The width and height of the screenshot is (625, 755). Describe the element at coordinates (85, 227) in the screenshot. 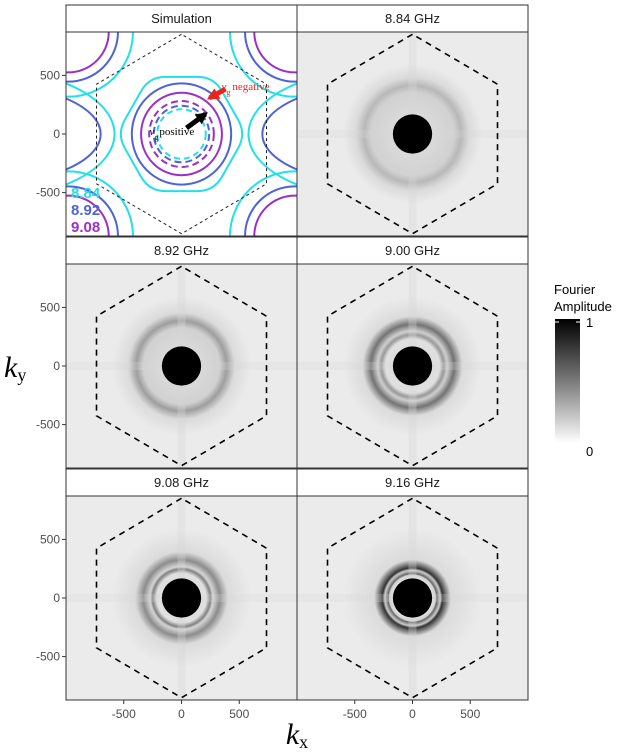

I see `sim-legend-9-08: 9.08` at that location.